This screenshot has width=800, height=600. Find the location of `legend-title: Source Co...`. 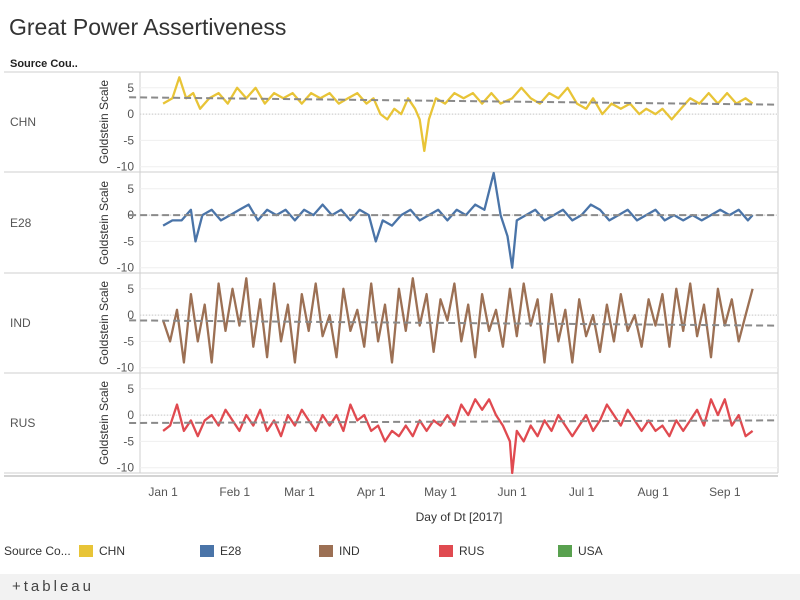

legend-title: Source Co... is located at coordinates (37, 551).